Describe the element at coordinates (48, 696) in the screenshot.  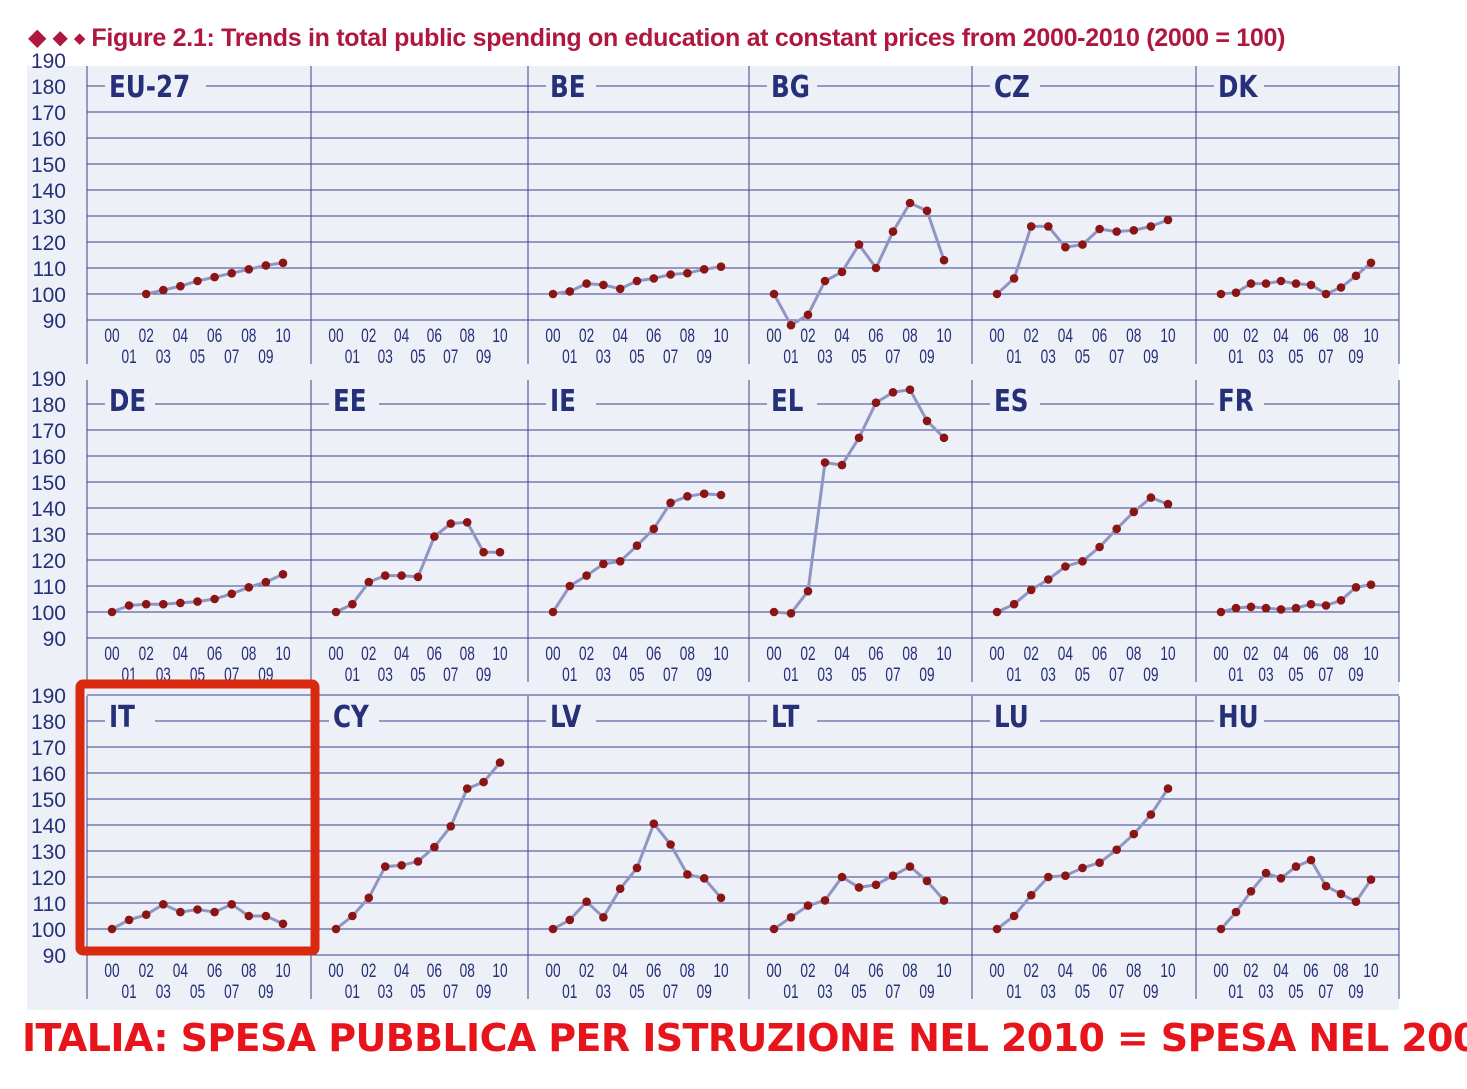
I see `y-tick-label: 190` at that location.